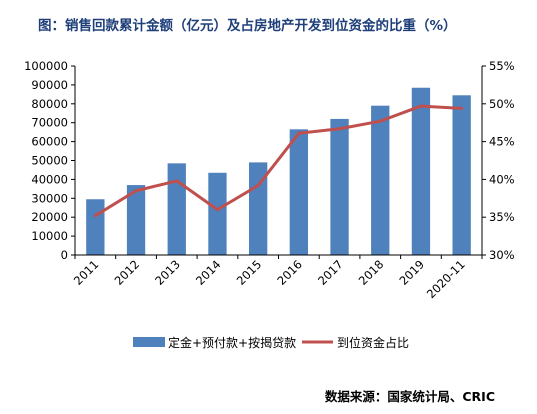 The height and width of the screenshot is (414, 537). I want to click on right-tick-label: 30%, so click(502, 255).